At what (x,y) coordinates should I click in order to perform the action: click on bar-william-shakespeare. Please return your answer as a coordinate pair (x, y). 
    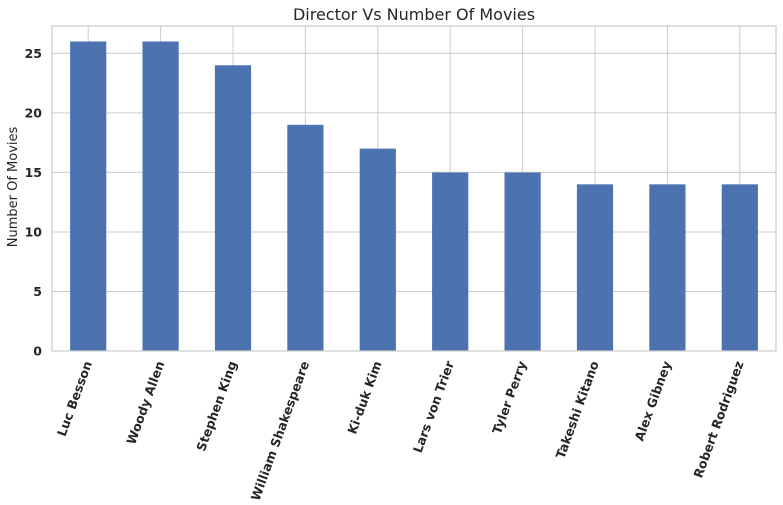
    Looking at the image, I should click on (305, 237).